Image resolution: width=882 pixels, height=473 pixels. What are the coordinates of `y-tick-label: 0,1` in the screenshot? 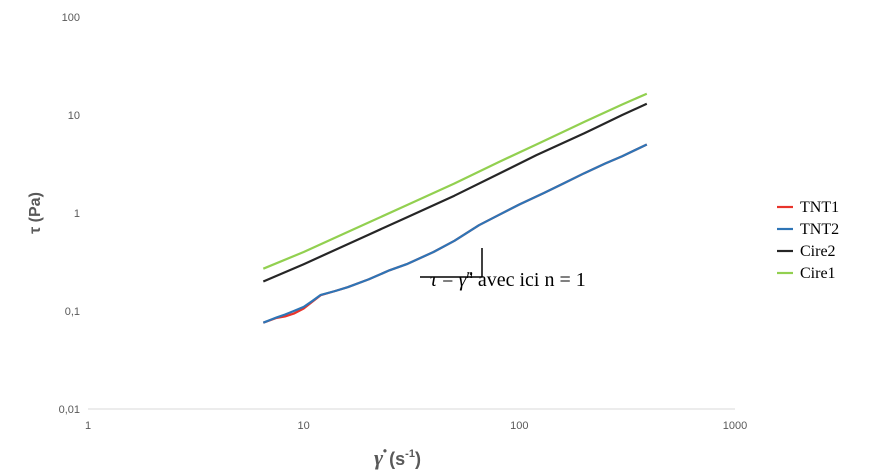 It's located at (72, 312).